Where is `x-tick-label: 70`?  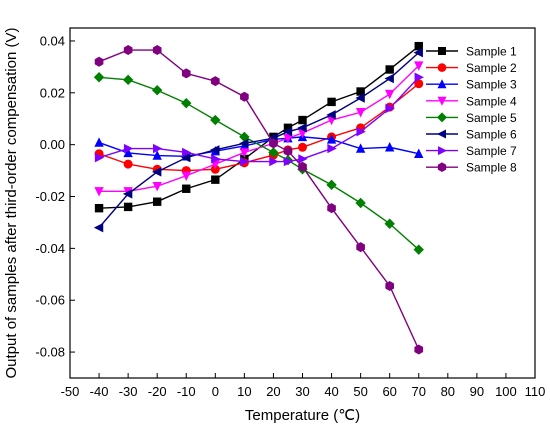 x-tick-label: 70 is located at coordinates (419, 391).